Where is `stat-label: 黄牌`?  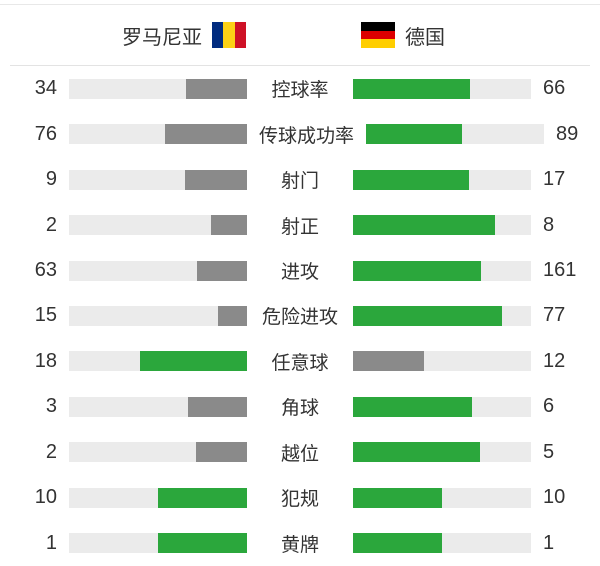 stat-label: 黄牌 is located at coordinates (299, 545).